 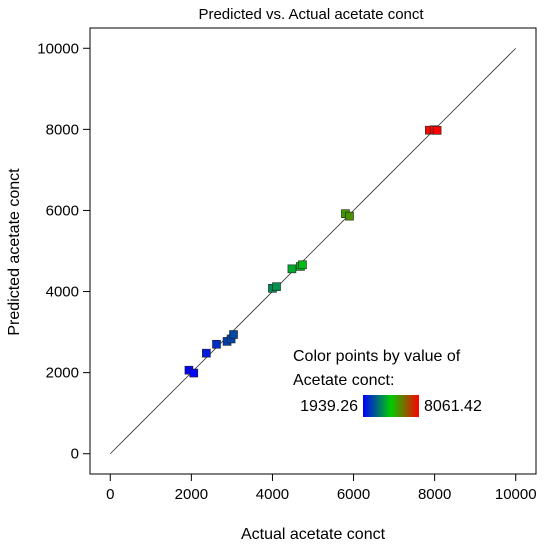 I want to click on y-tick-label: 4000, so click(x=62, y=292).